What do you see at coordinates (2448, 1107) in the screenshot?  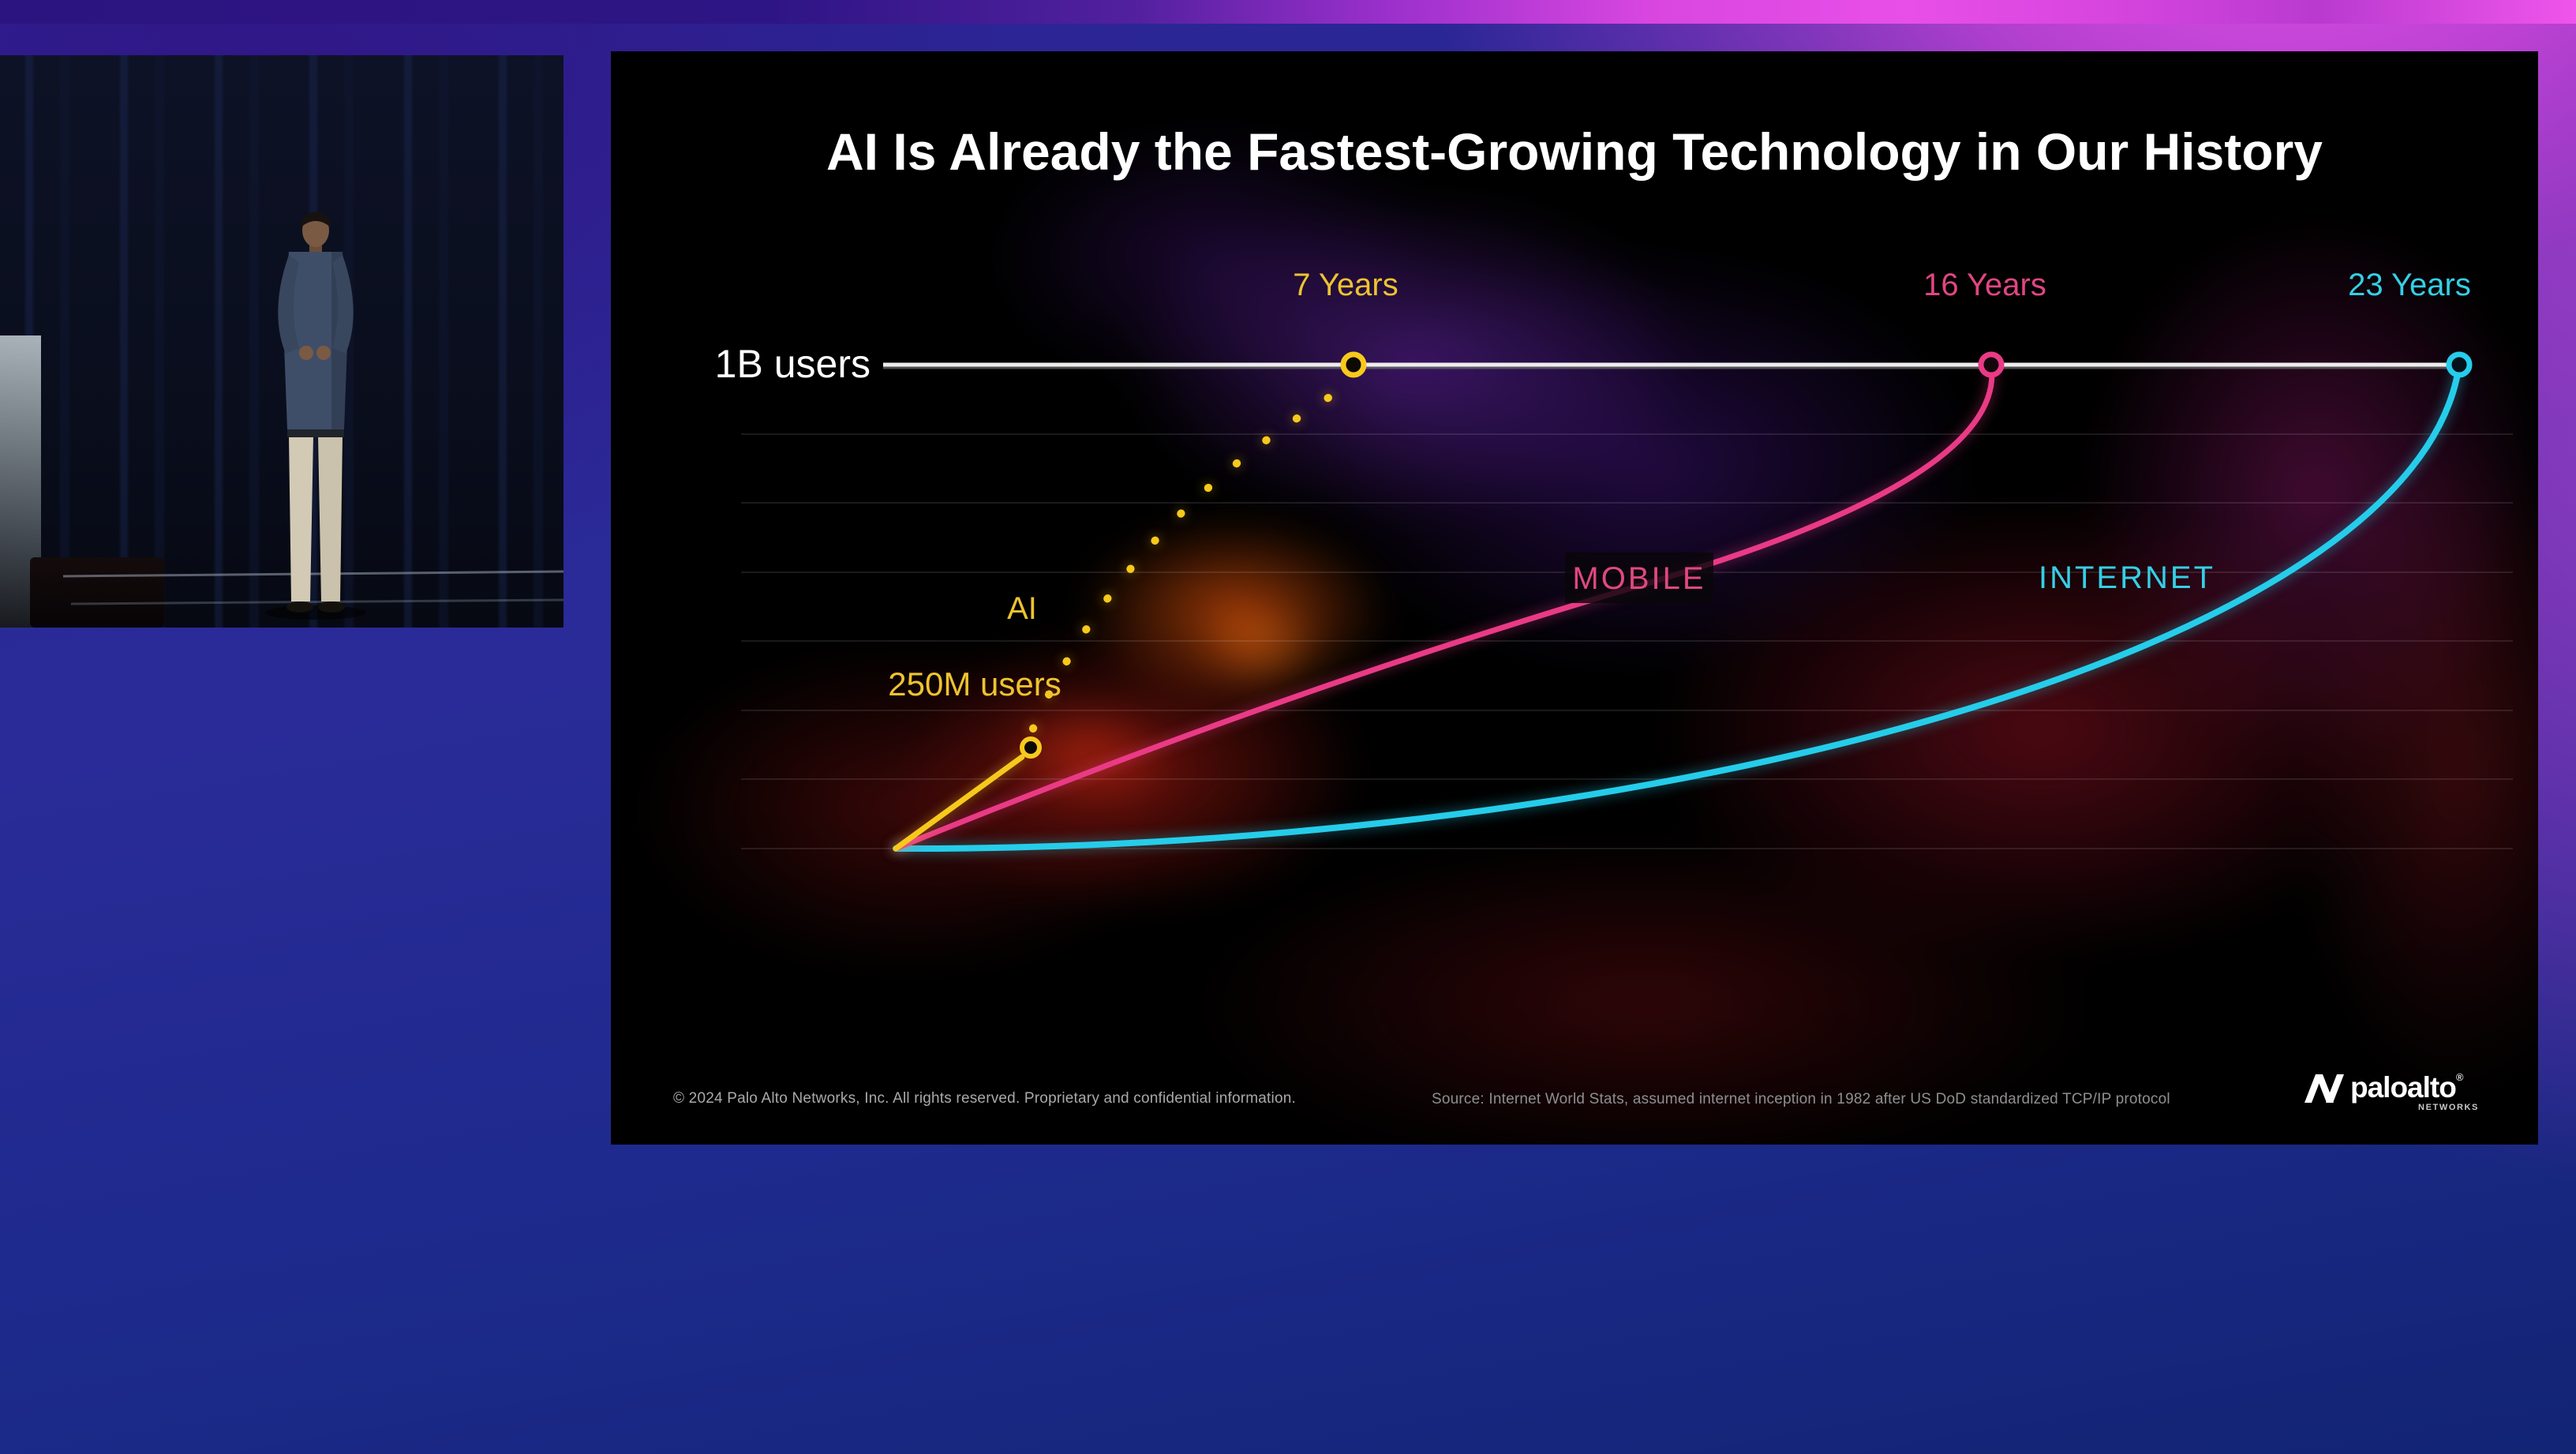 I see `paloalto-logo-networks: NETWORKS` at bounding box center [2448, 1107].